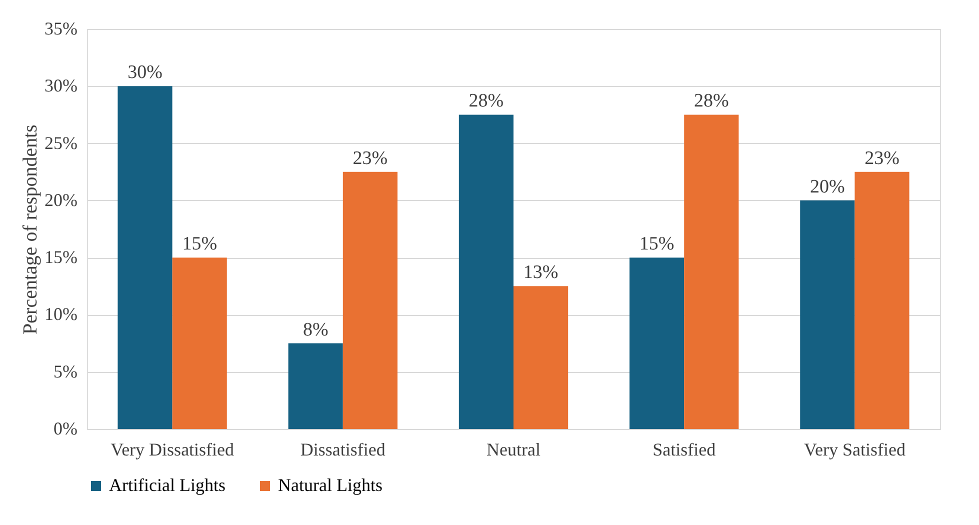 Image resolution: width=979 pixels, height=525 pixels. What do you see at coordinates (61, 86) in the screenshot?
I see `y-tick-label: 30%` at bounding box center [61, 86].